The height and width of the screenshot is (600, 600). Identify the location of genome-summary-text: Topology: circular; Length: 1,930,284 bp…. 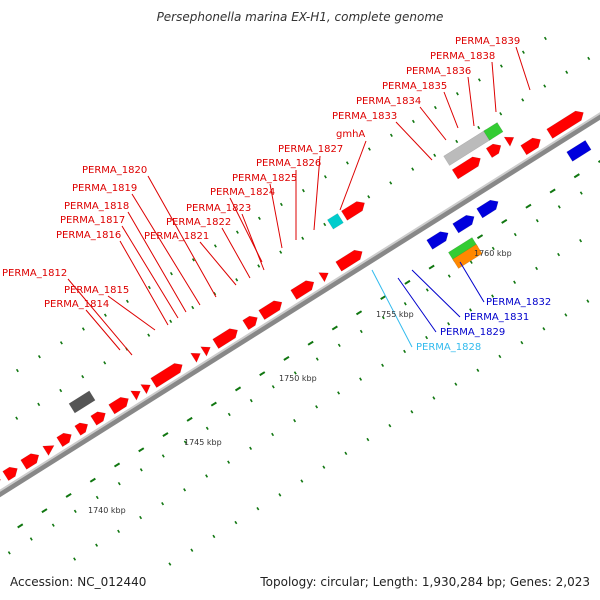
(425, 582).